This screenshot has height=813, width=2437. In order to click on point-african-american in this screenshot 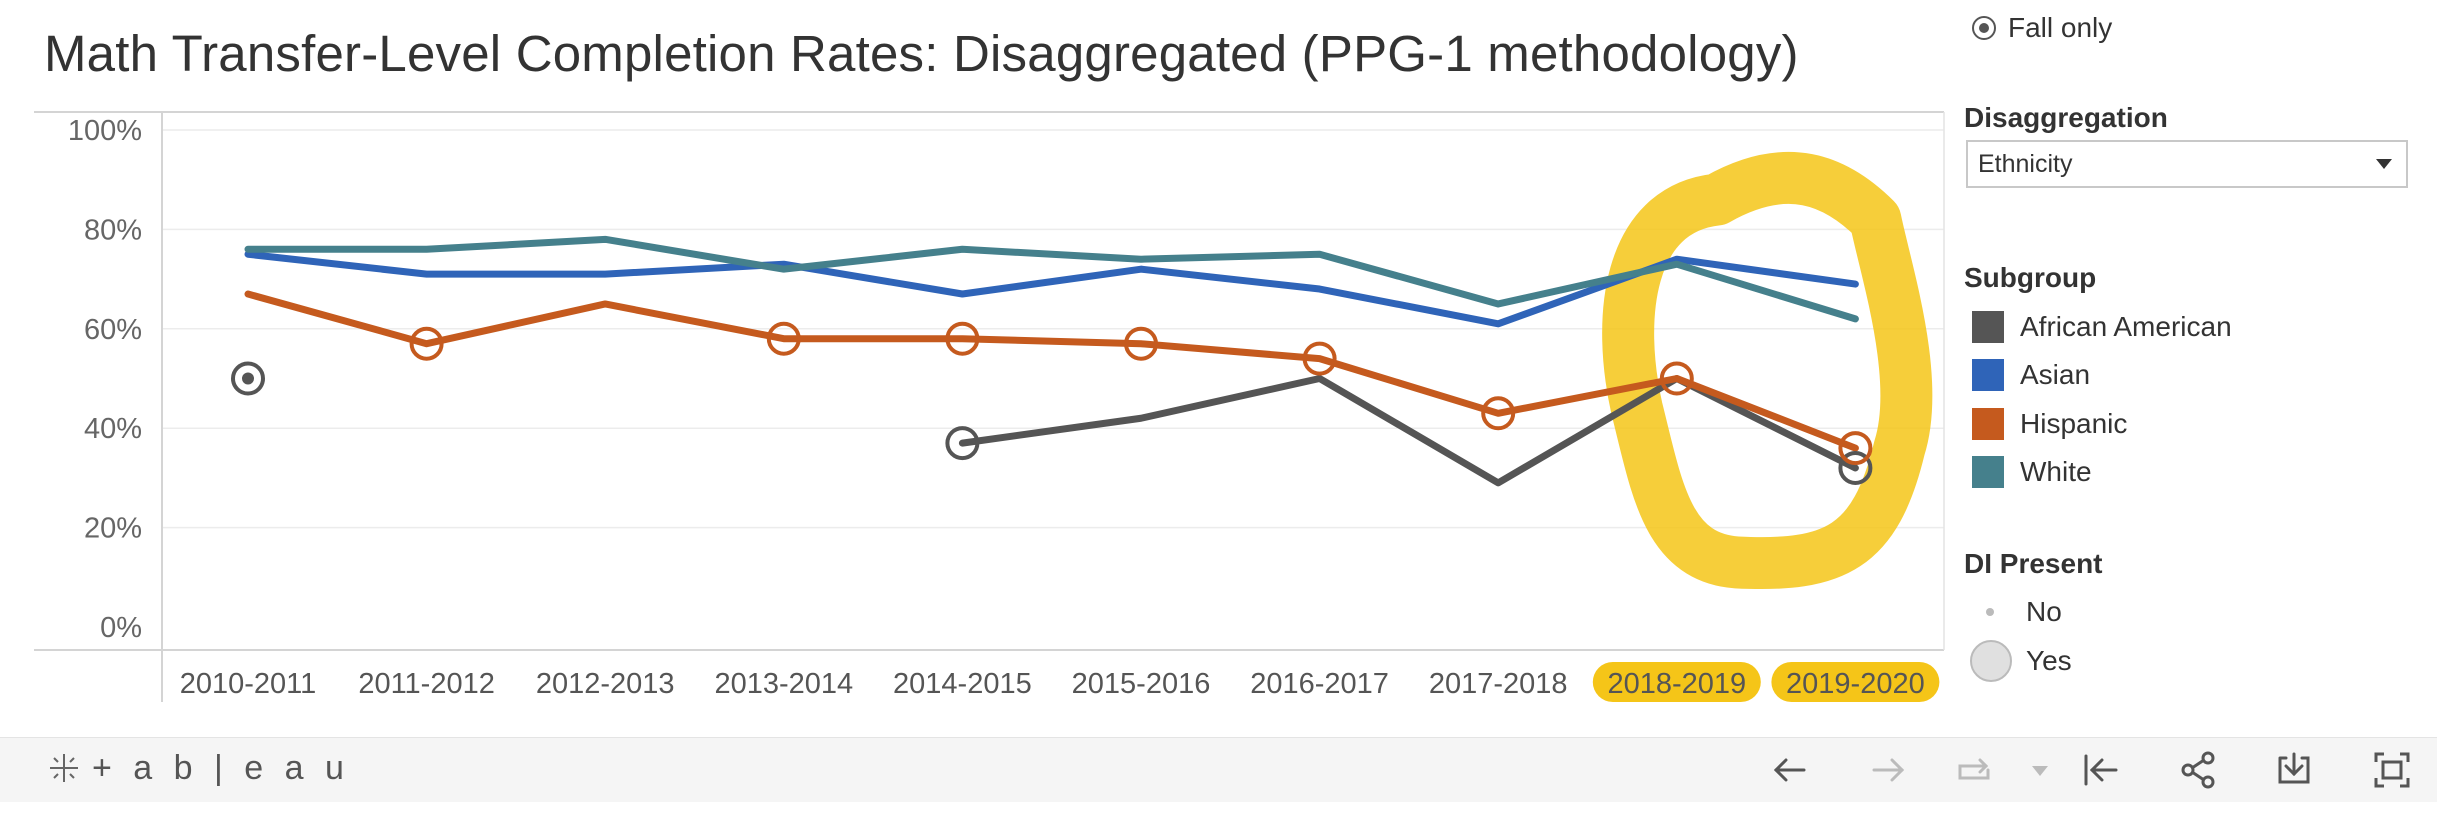, I will do `click(248, 378)`.